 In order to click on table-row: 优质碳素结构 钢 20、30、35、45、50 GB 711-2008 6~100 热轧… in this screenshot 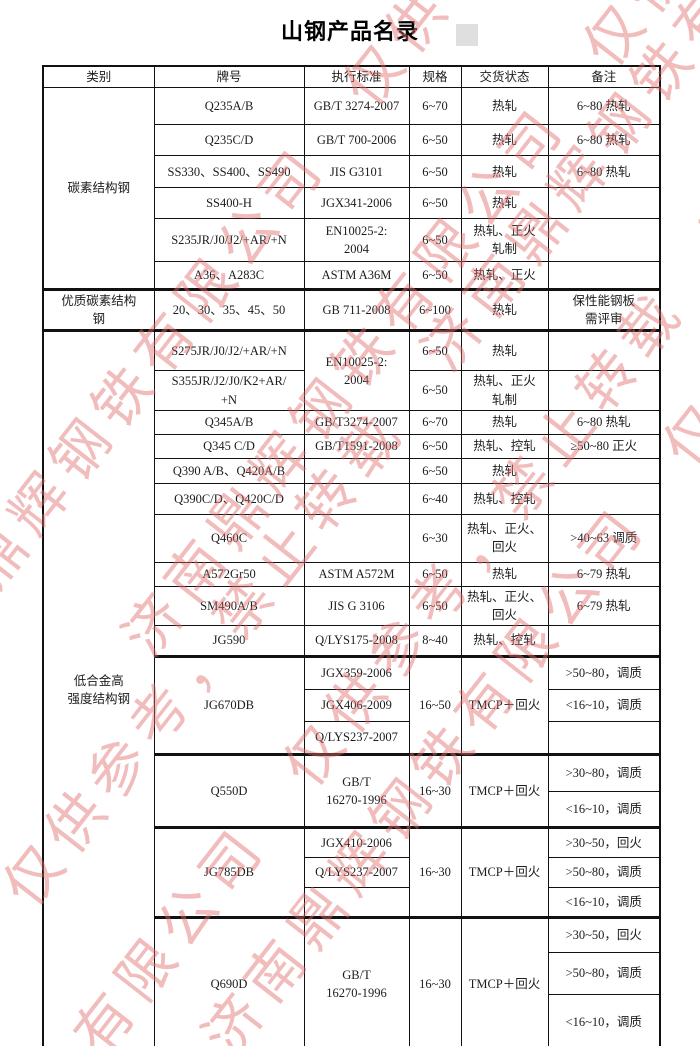, I will do `click(351, 310)`.